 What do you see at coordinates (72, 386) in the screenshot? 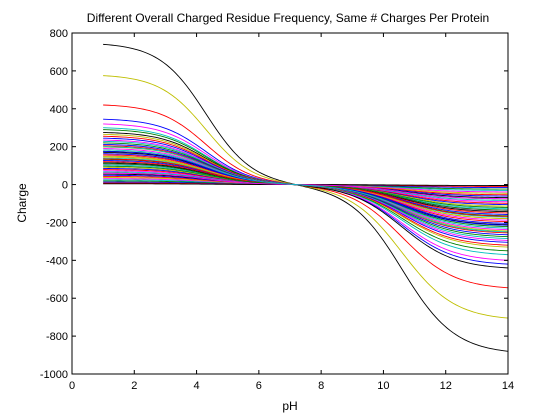
I see `x-tick-label: 0` at bounding box center [72, 386].